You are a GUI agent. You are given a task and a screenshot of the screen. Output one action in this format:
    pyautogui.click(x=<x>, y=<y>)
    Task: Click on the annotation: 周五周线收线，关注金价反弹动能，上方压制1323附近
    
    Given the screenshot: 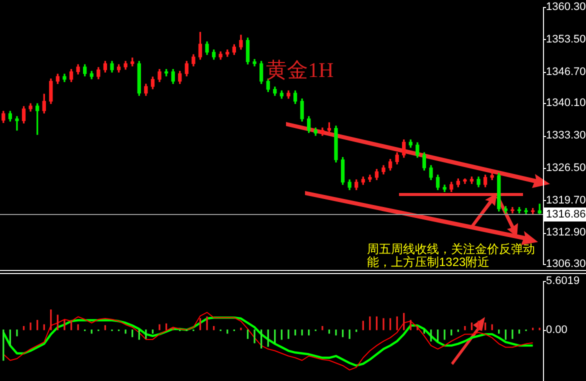 What is the action you would take?
    pyautogui.click(x=451, y=255)
    